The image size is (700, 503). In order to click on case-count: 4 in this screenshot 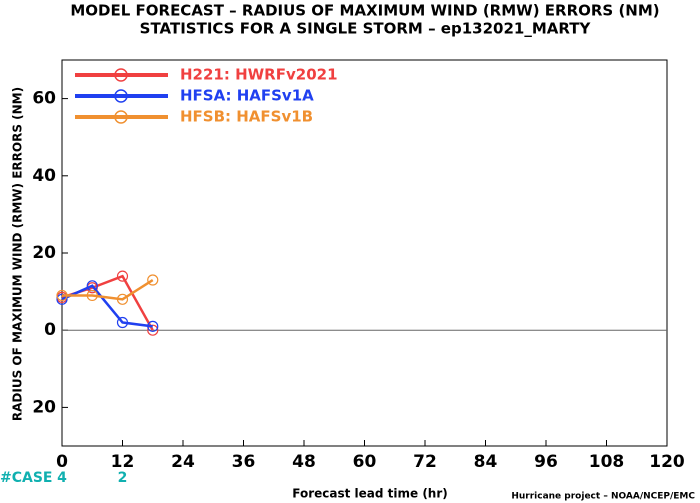, I will do `click(62, 478)`.